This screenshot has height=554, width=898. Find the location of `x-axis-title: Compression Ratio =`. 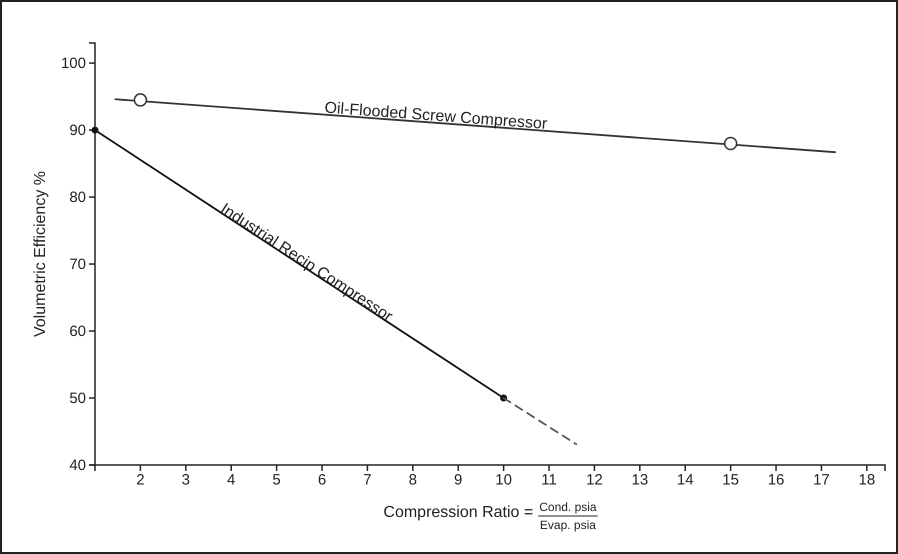

x-axis-title: Compression Ratio = is located at coordinates (458, 512).